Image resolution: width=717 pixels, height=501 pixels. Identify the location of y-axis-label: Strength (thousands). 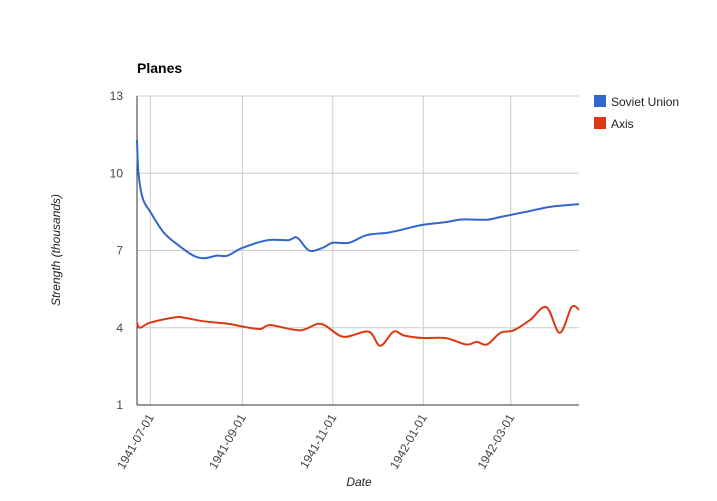
(56, 250).